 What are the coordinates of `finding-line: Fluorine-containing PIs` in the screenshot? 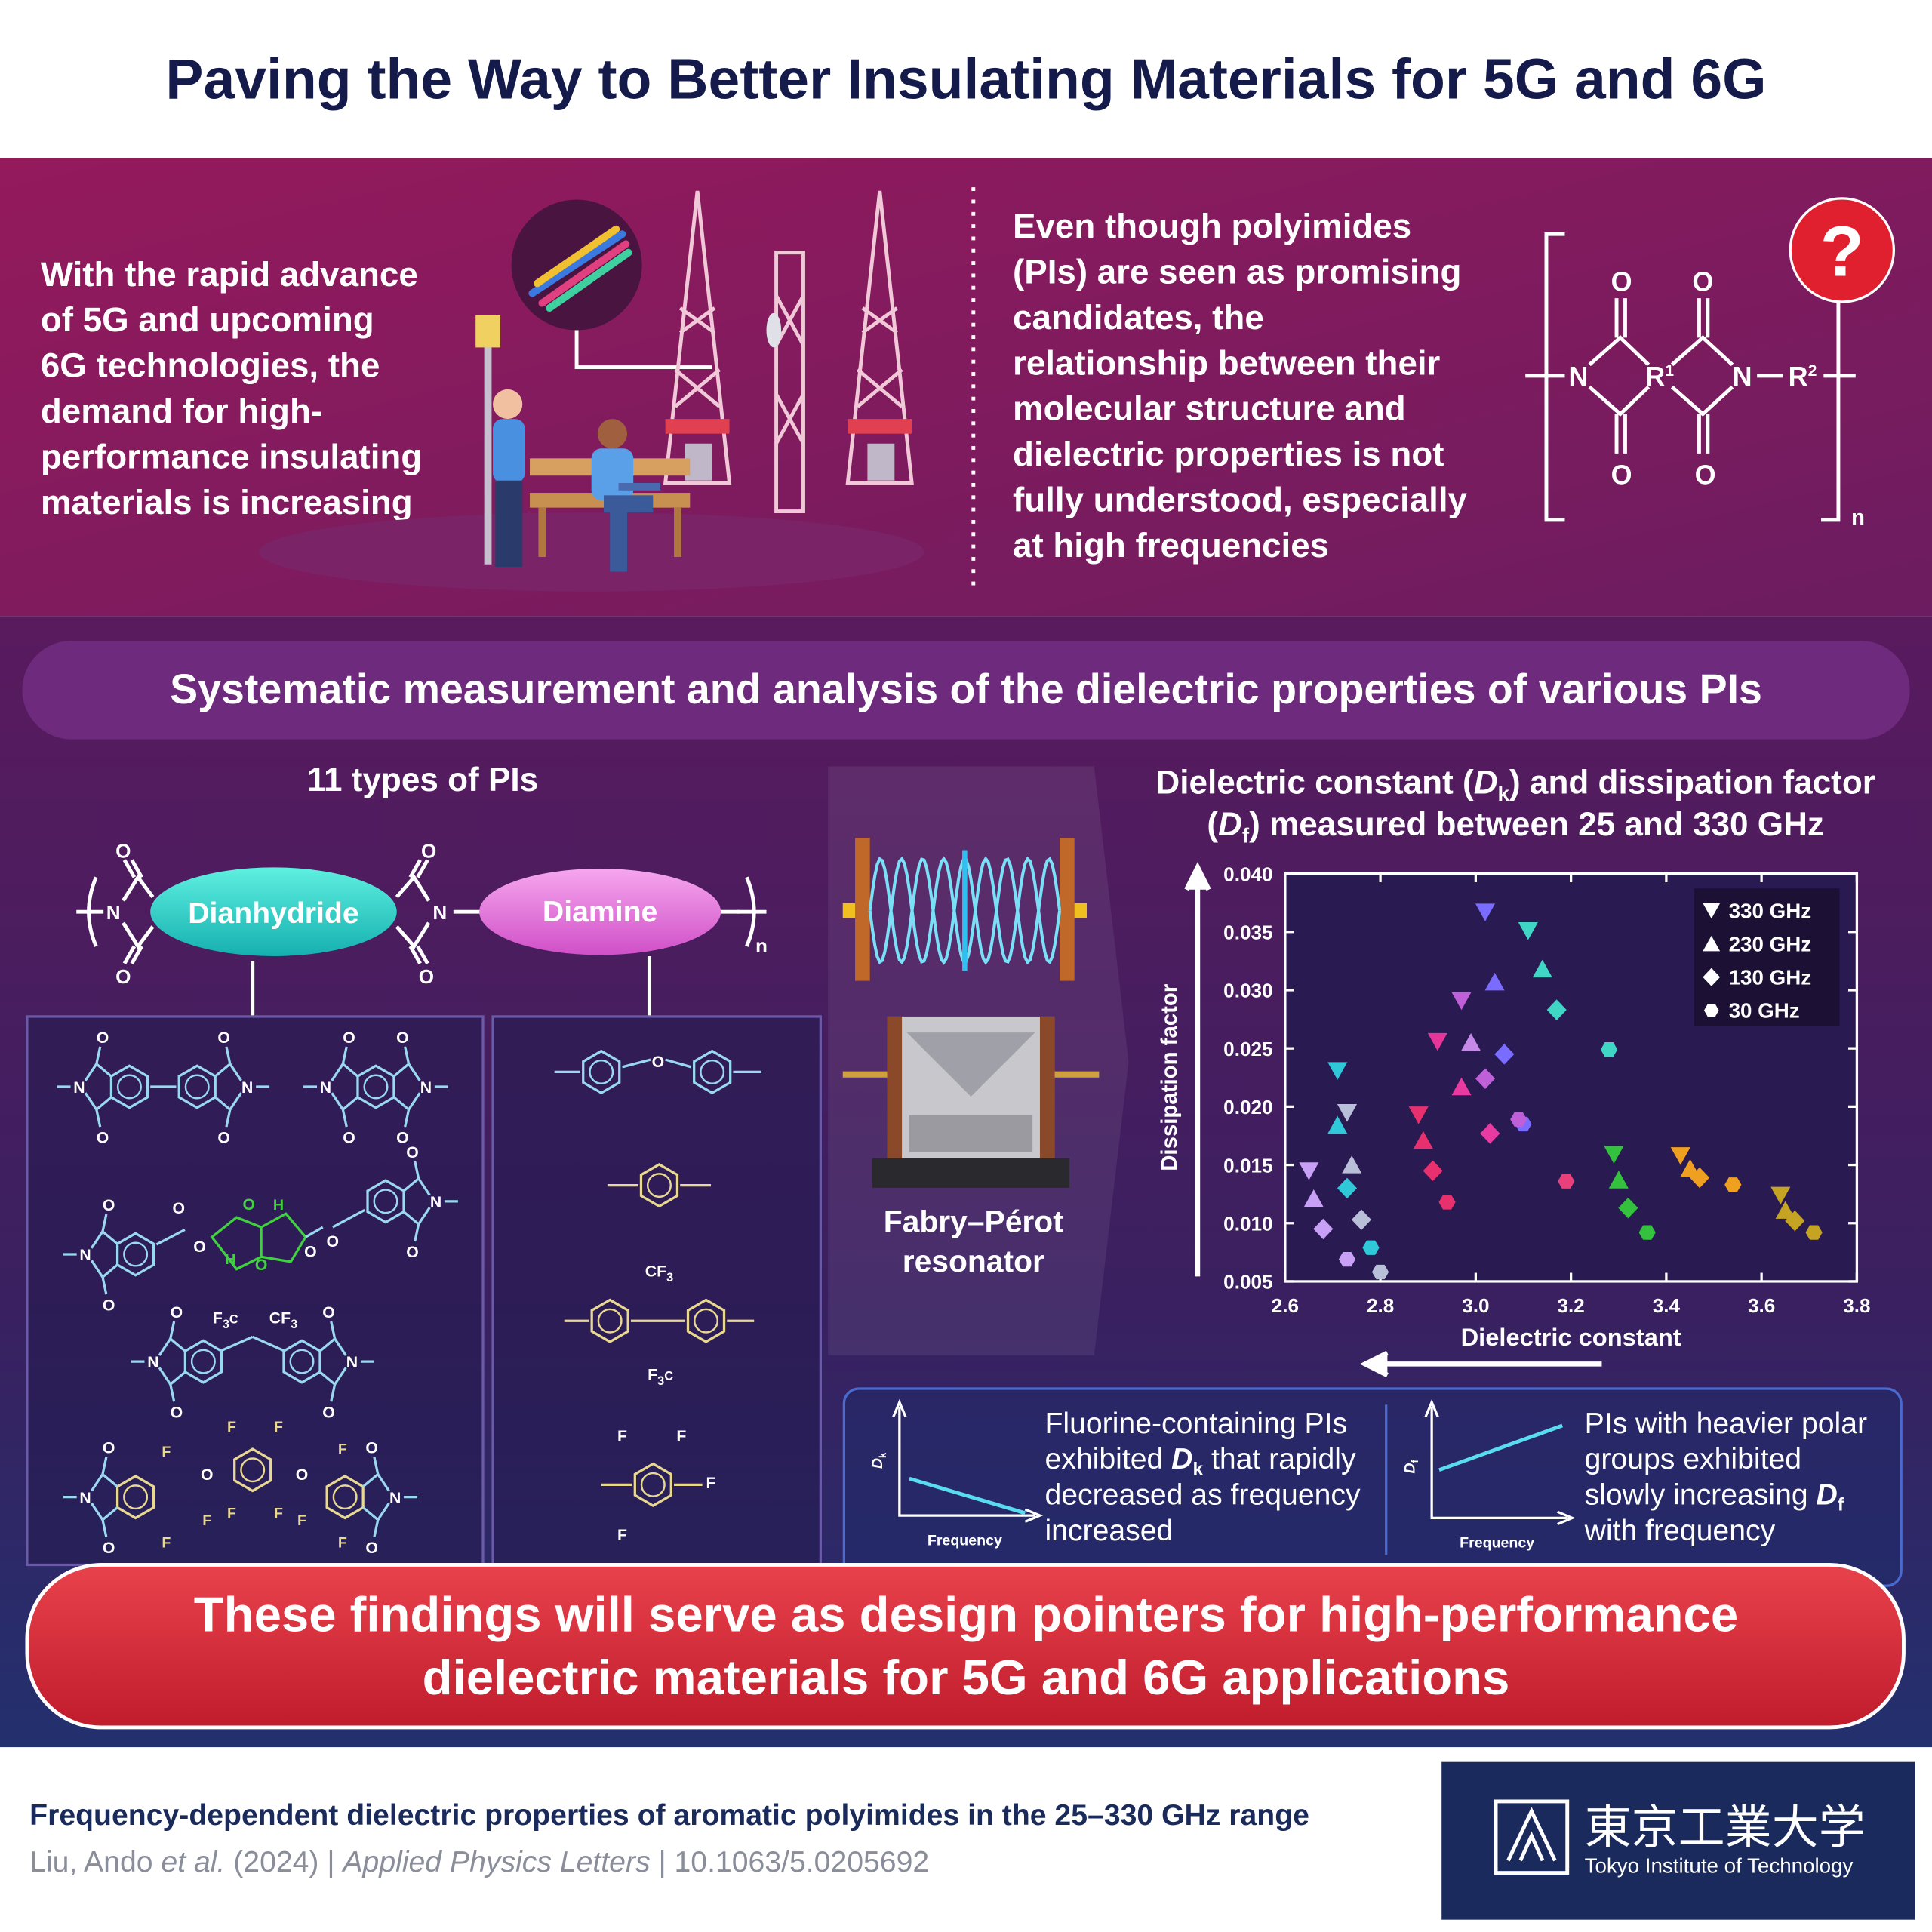 It's located at (1195, 1423).